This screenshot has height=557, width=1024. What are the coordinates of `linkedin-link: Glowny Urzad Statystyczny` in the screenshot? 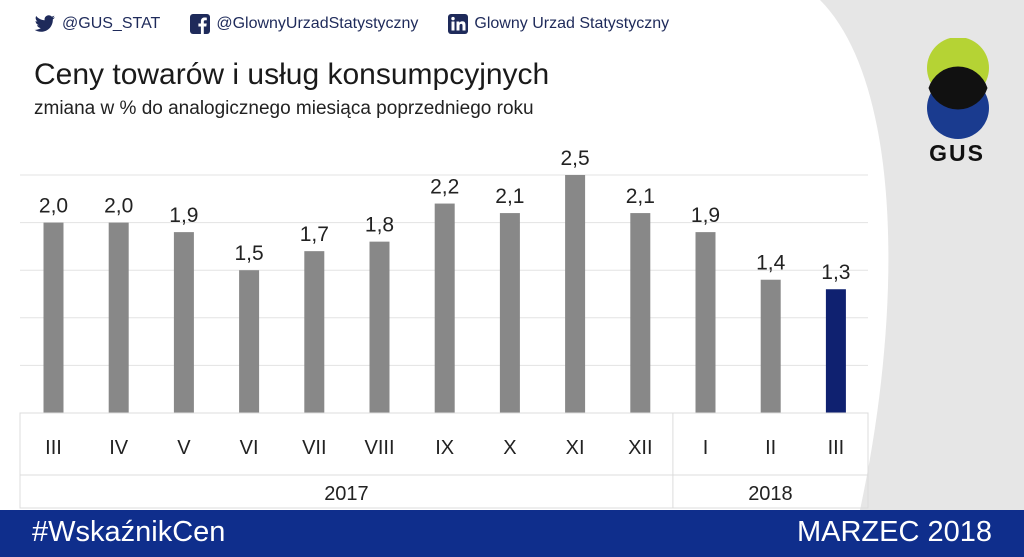 It's located at (558, 24).